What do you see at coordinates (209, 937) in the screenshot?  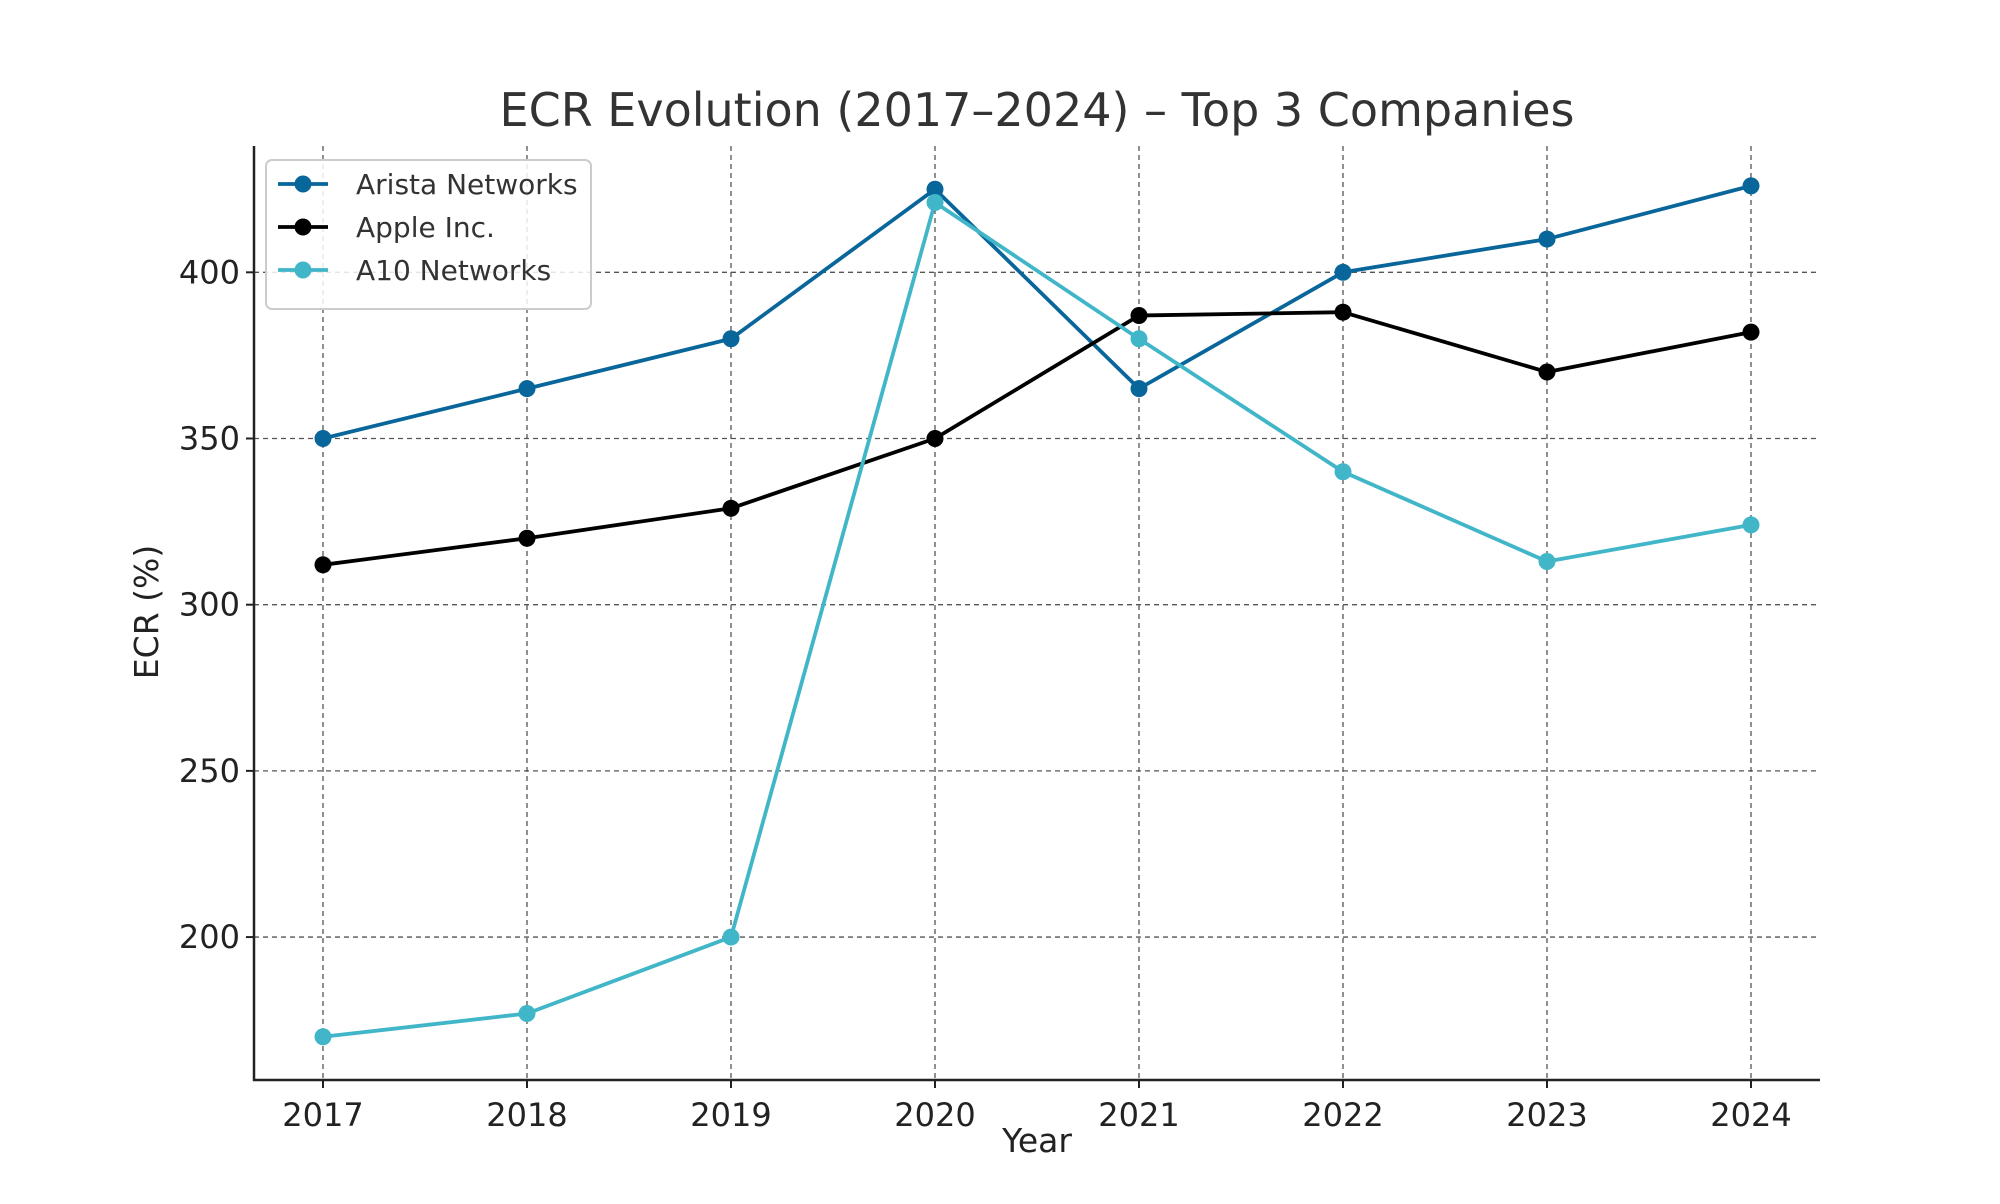 I see `y-tick-label: 200` at bounding box center [209, 937].